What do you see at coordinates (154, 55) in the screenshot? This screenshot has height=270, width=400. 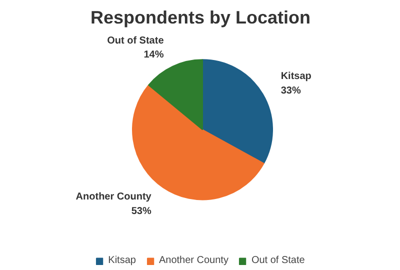 I see `data-label: 14%` at bounding box center [154, 55].